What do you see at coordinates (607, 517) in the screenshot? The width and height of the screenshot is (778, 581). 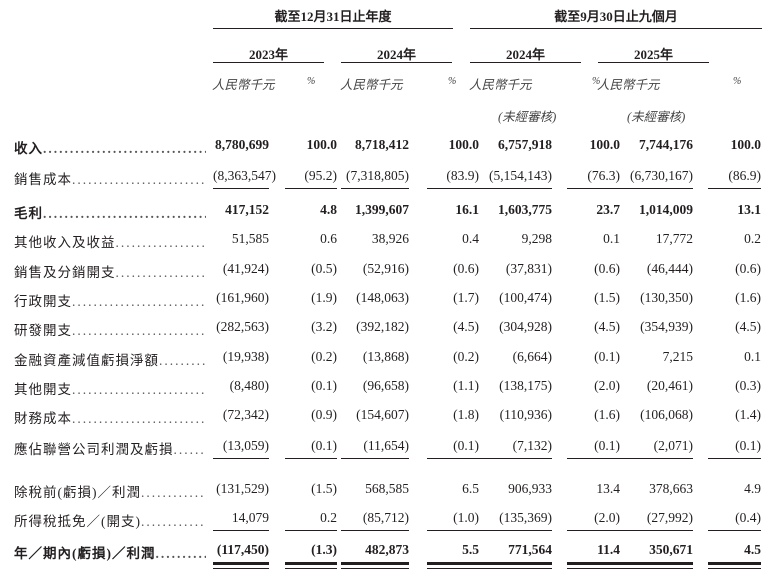 I see `percent-cell: (2.0)` at bounding box center [607, 517].